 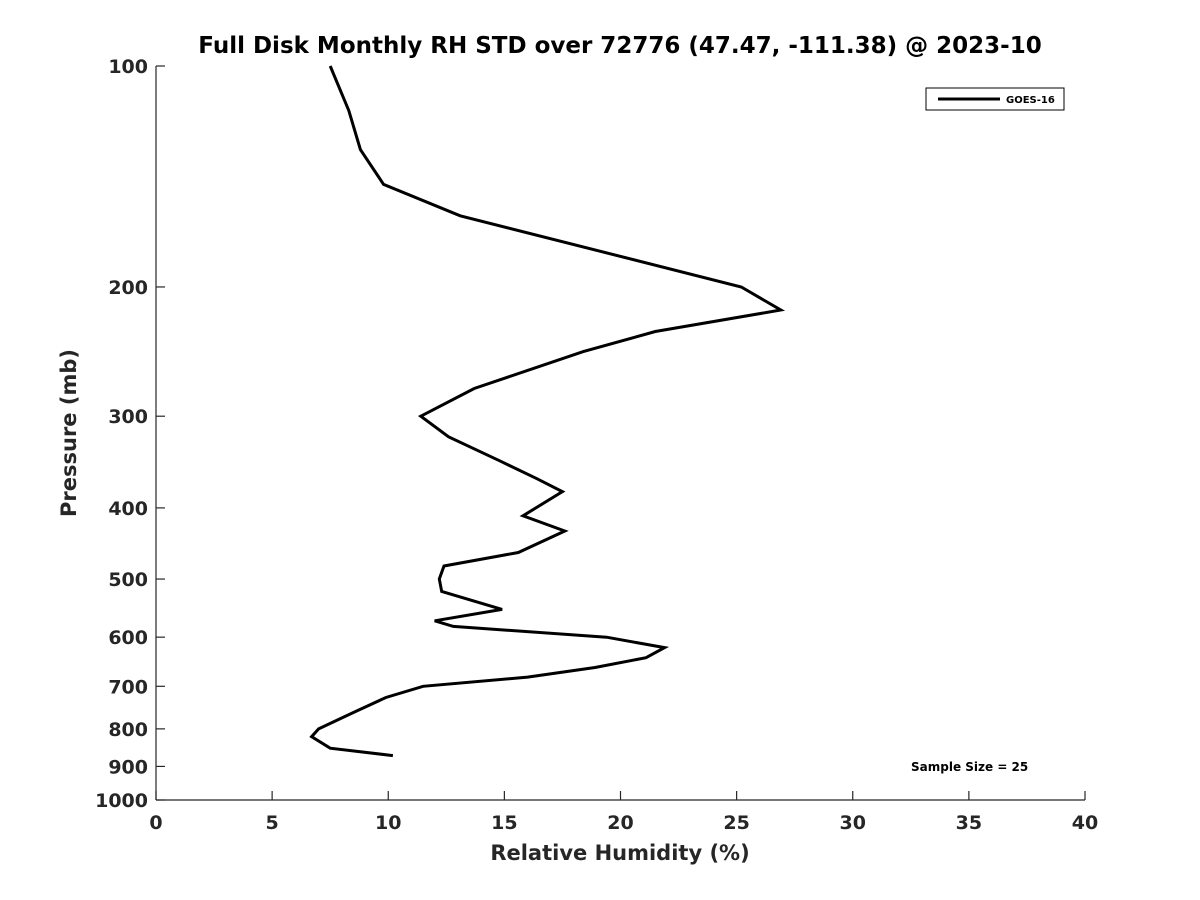 What do you see at coordinates (128, 638) in the screenshot?
I see `y-tick-label: 600` at bounding box center [128, 638].